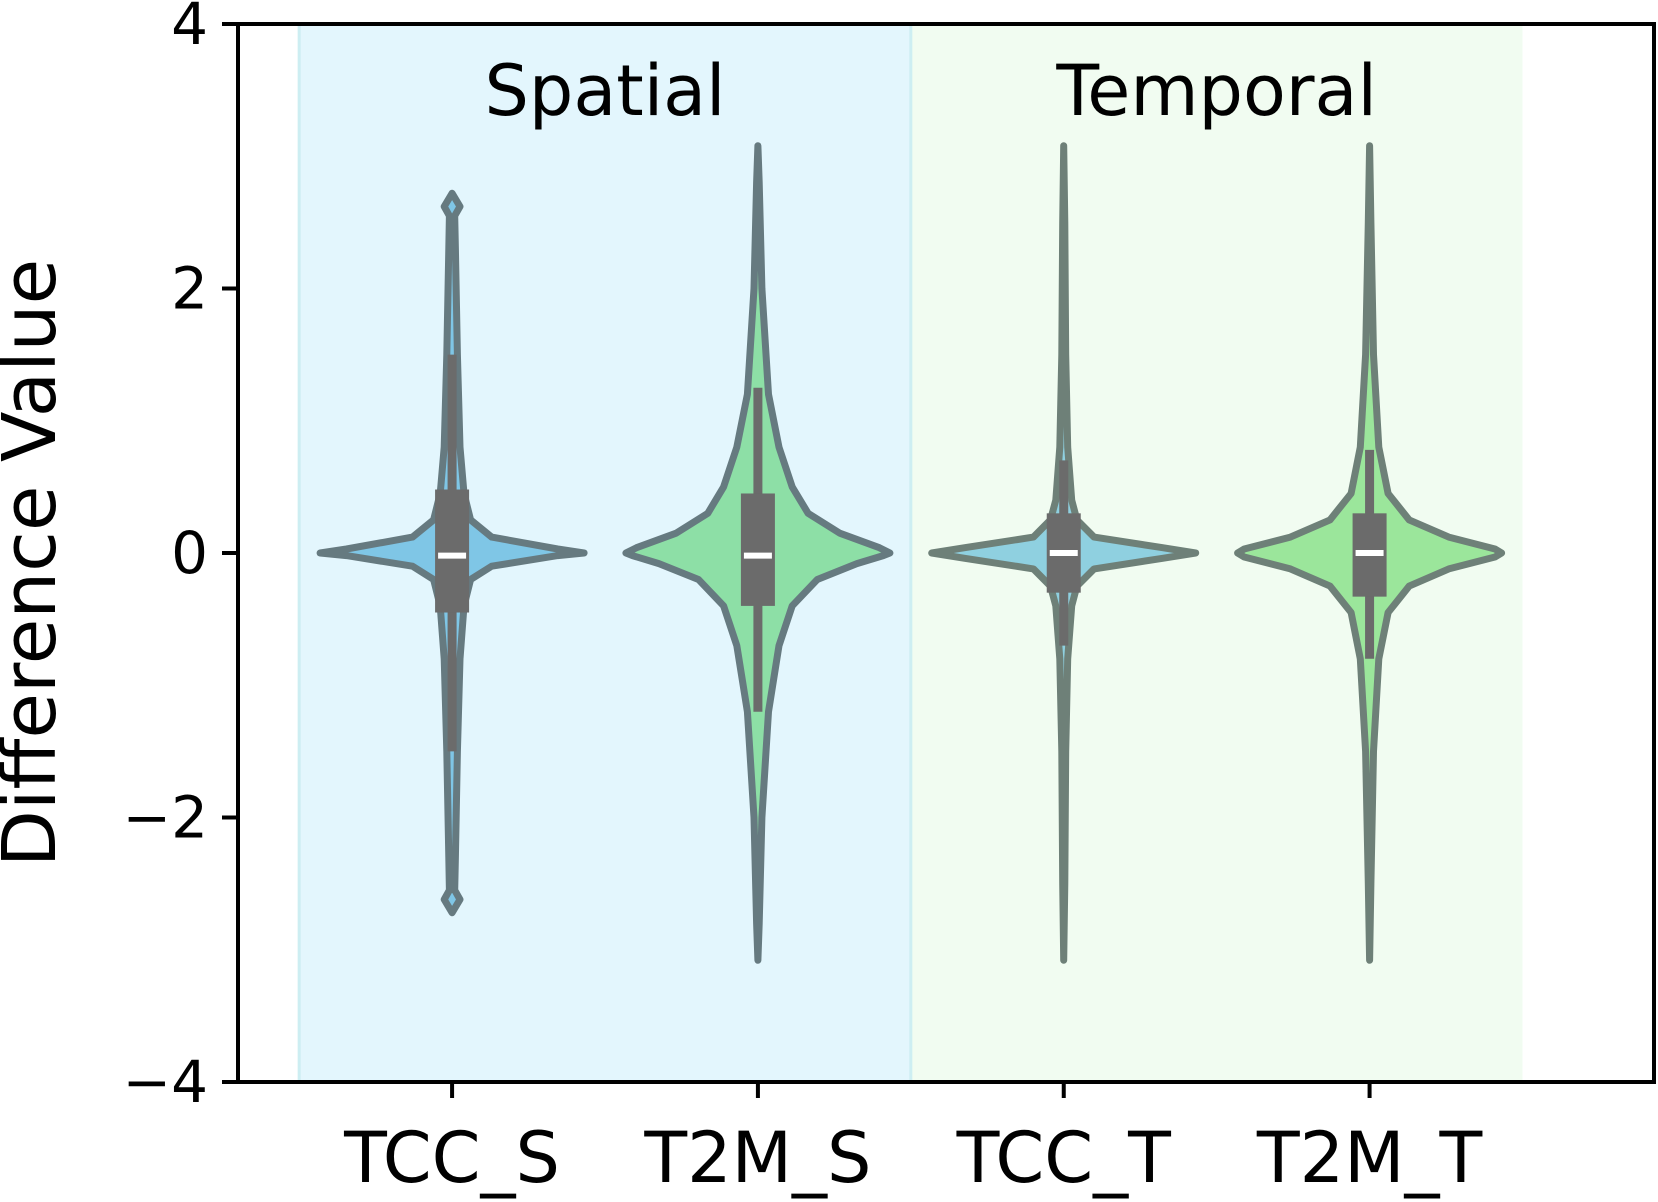  I want to click on violin-tcc_s, so click(452, 553).